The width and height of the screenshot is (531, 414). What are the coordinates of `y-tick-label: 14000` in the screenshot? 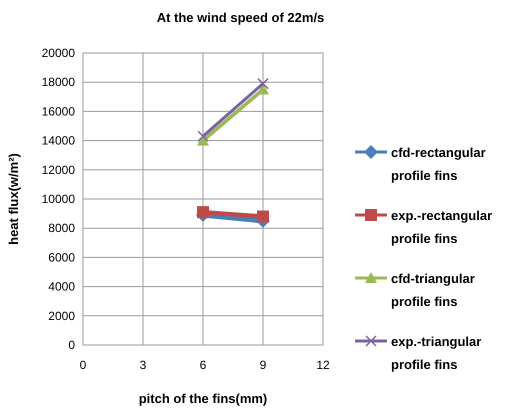 It's located at (59, 141).